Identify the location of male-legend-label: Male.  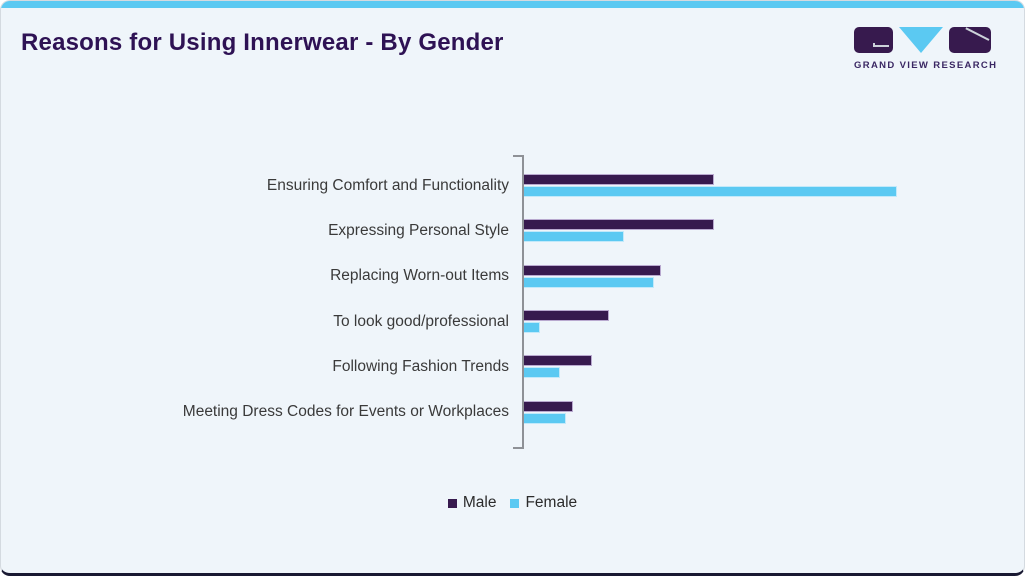
(479, 502).